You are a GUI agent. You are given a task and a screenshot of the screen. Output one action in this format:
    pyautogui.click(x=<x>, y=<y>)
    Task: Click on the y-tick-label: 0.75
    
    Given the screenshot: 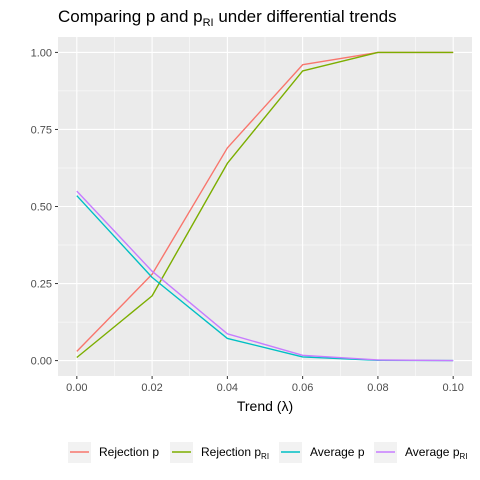 What is the action you would take?
    pyautogui.click(x=41, y=130)
    